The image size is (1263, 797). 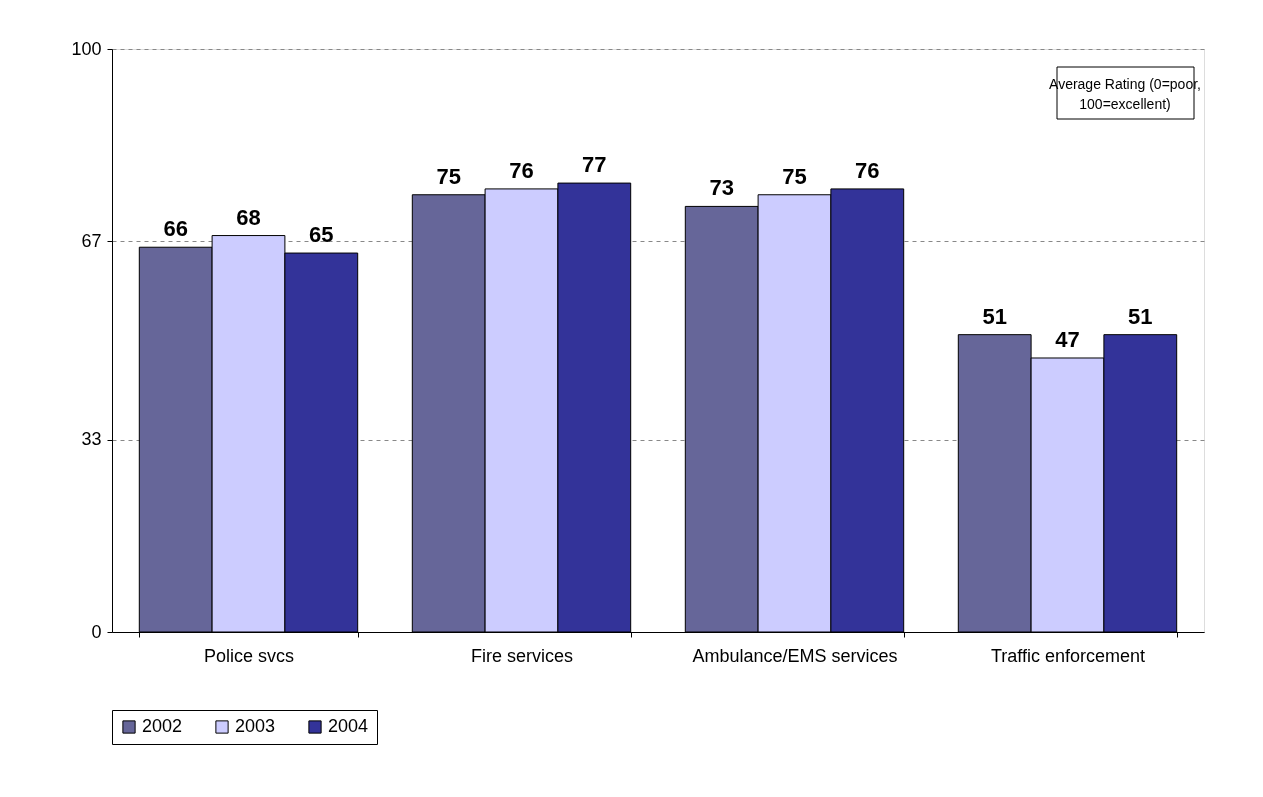 What do you see at coordinates (522, 655) in the screenshot?
I see `x-tick-label: Fire services` at bounding box center [522, 655].